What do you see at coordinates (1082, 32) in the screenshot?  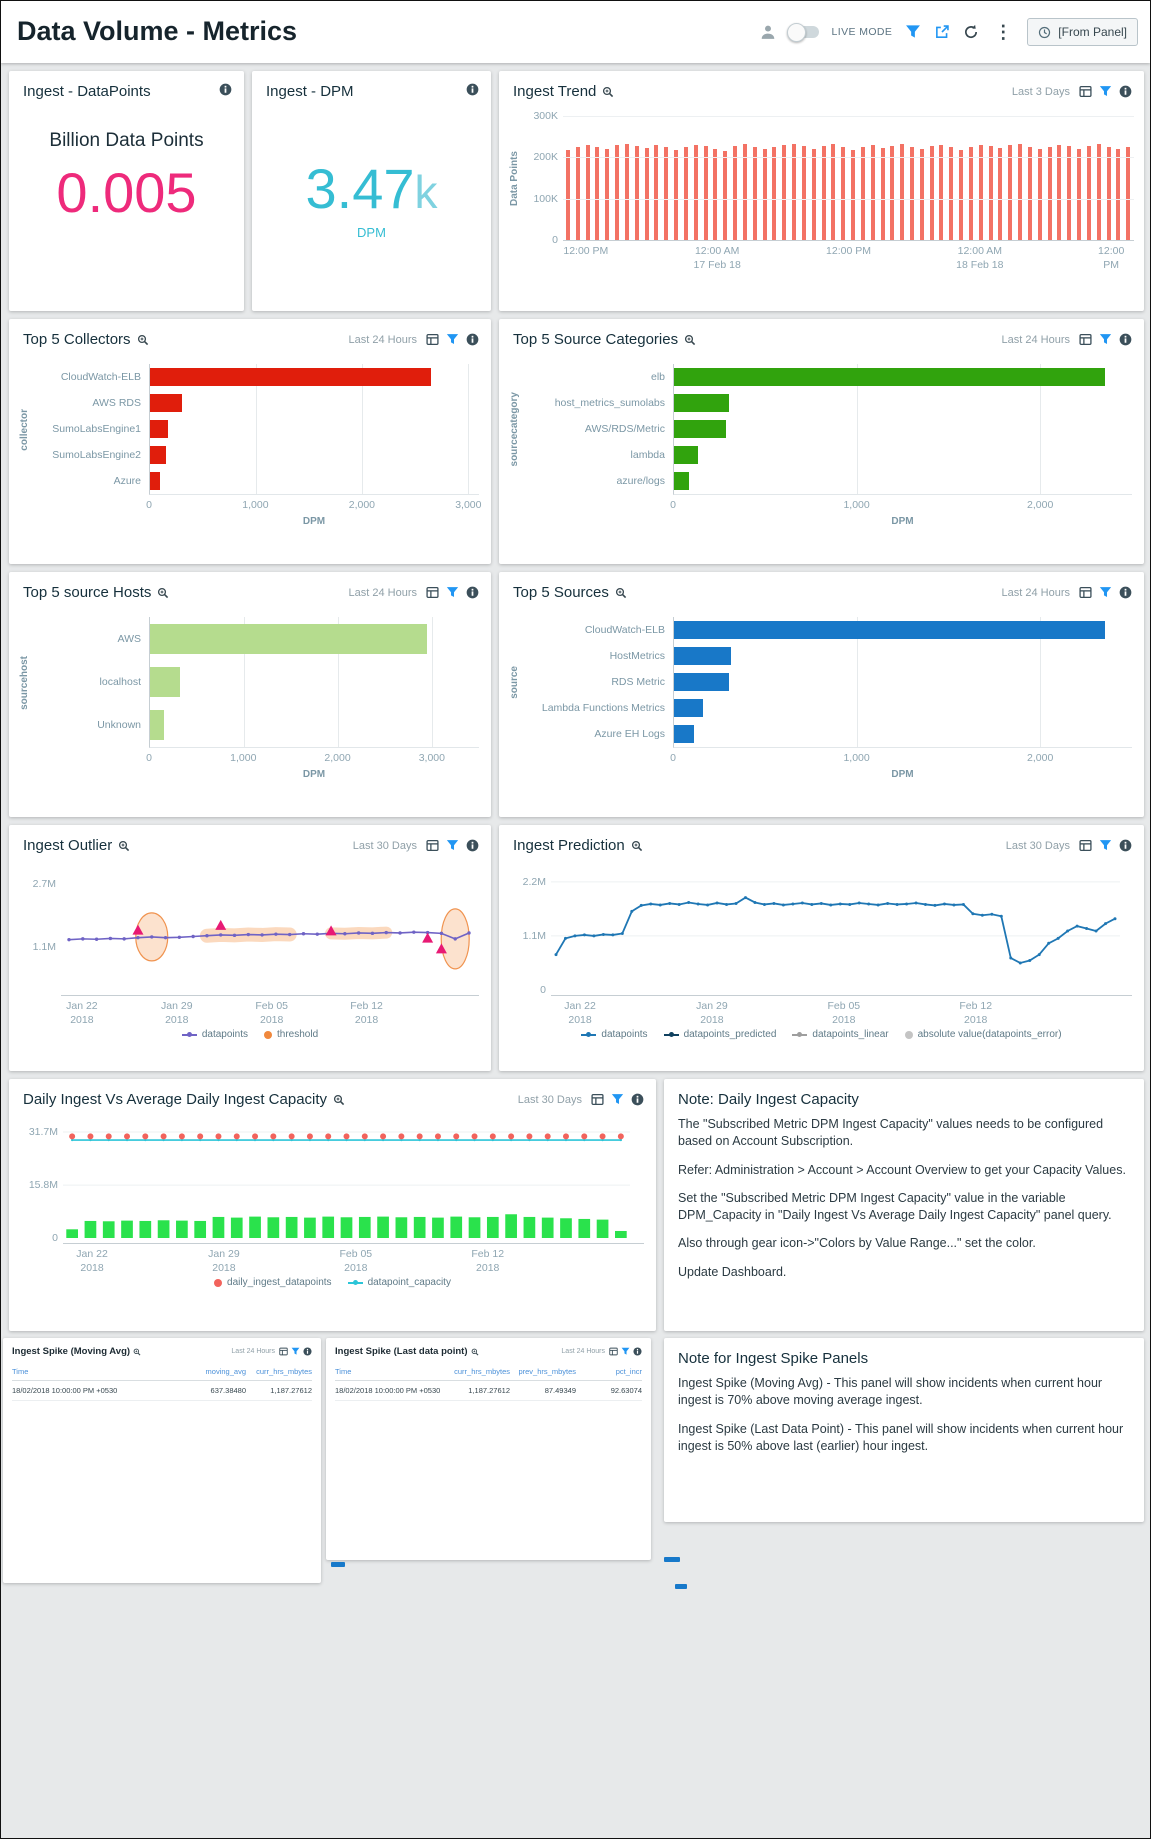 I see `time-range-selector: [From Panel]` at bounding box center [1082, 32].